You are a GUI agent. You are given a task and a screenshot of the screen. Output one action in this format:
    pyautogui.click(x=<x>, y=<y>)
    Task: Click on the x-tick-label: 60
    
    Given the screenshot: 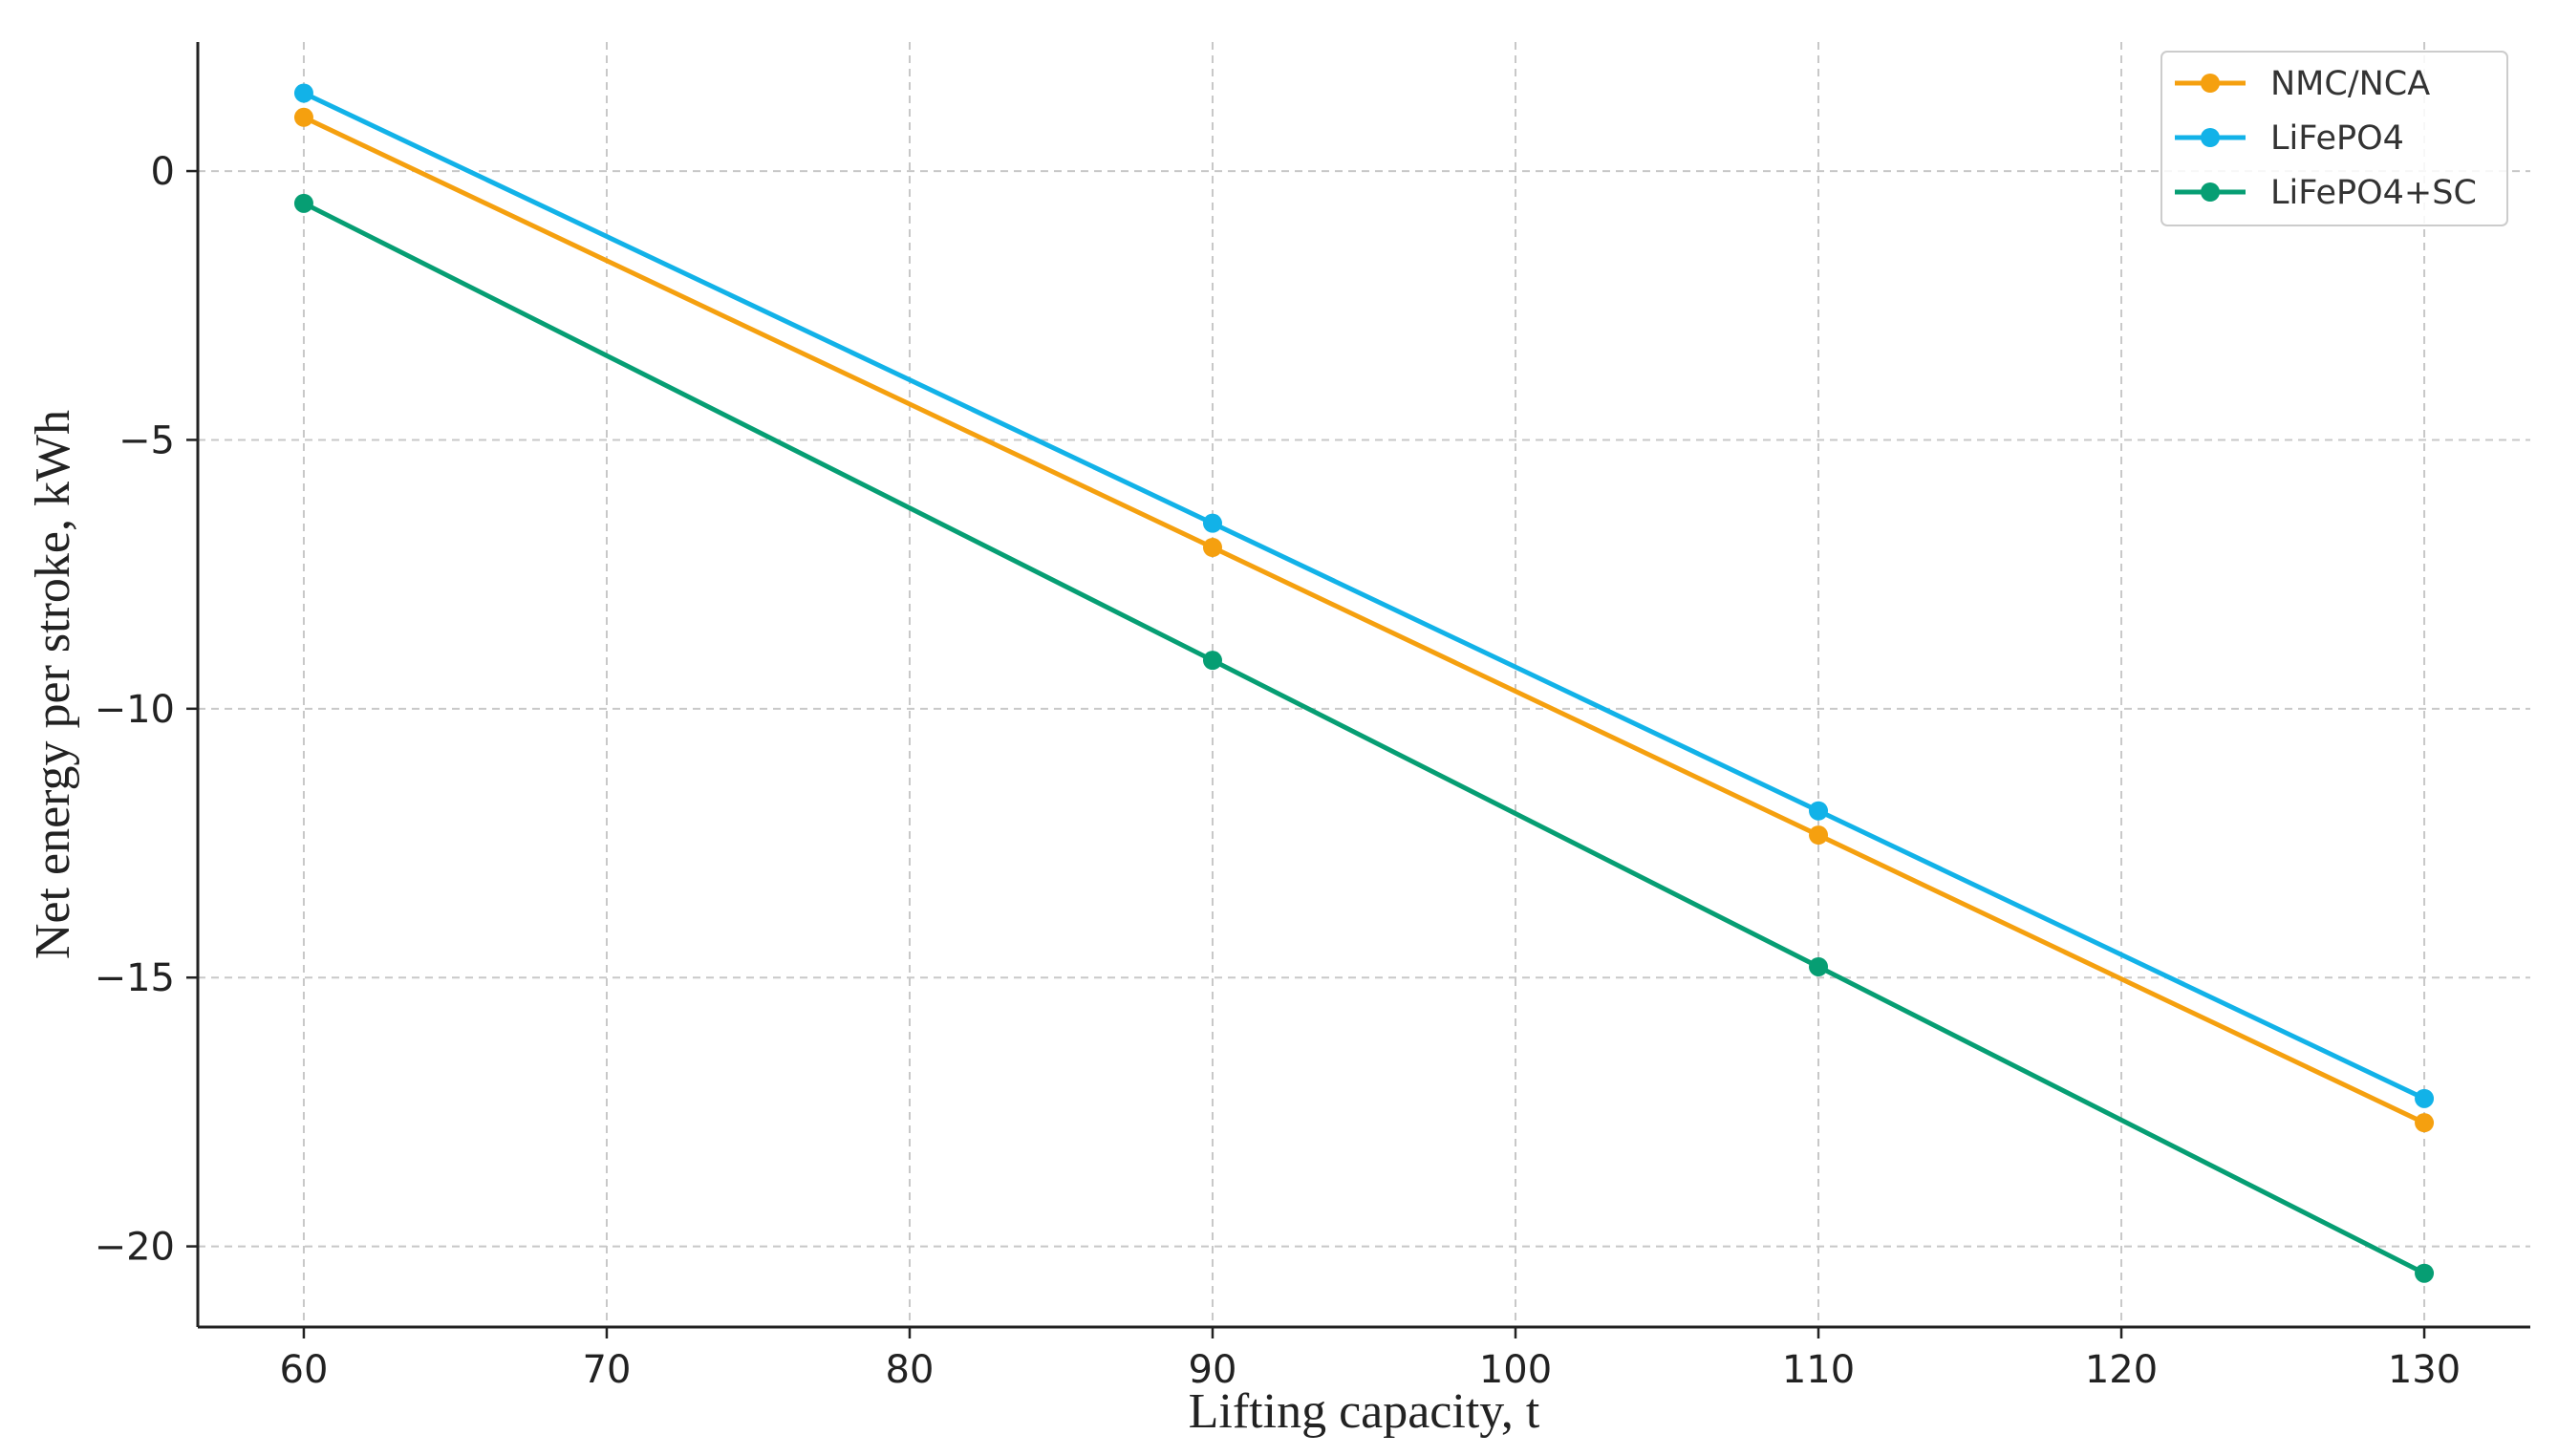 What is the action you would take?
    pyautogui.click(x=305, y=1370)
    